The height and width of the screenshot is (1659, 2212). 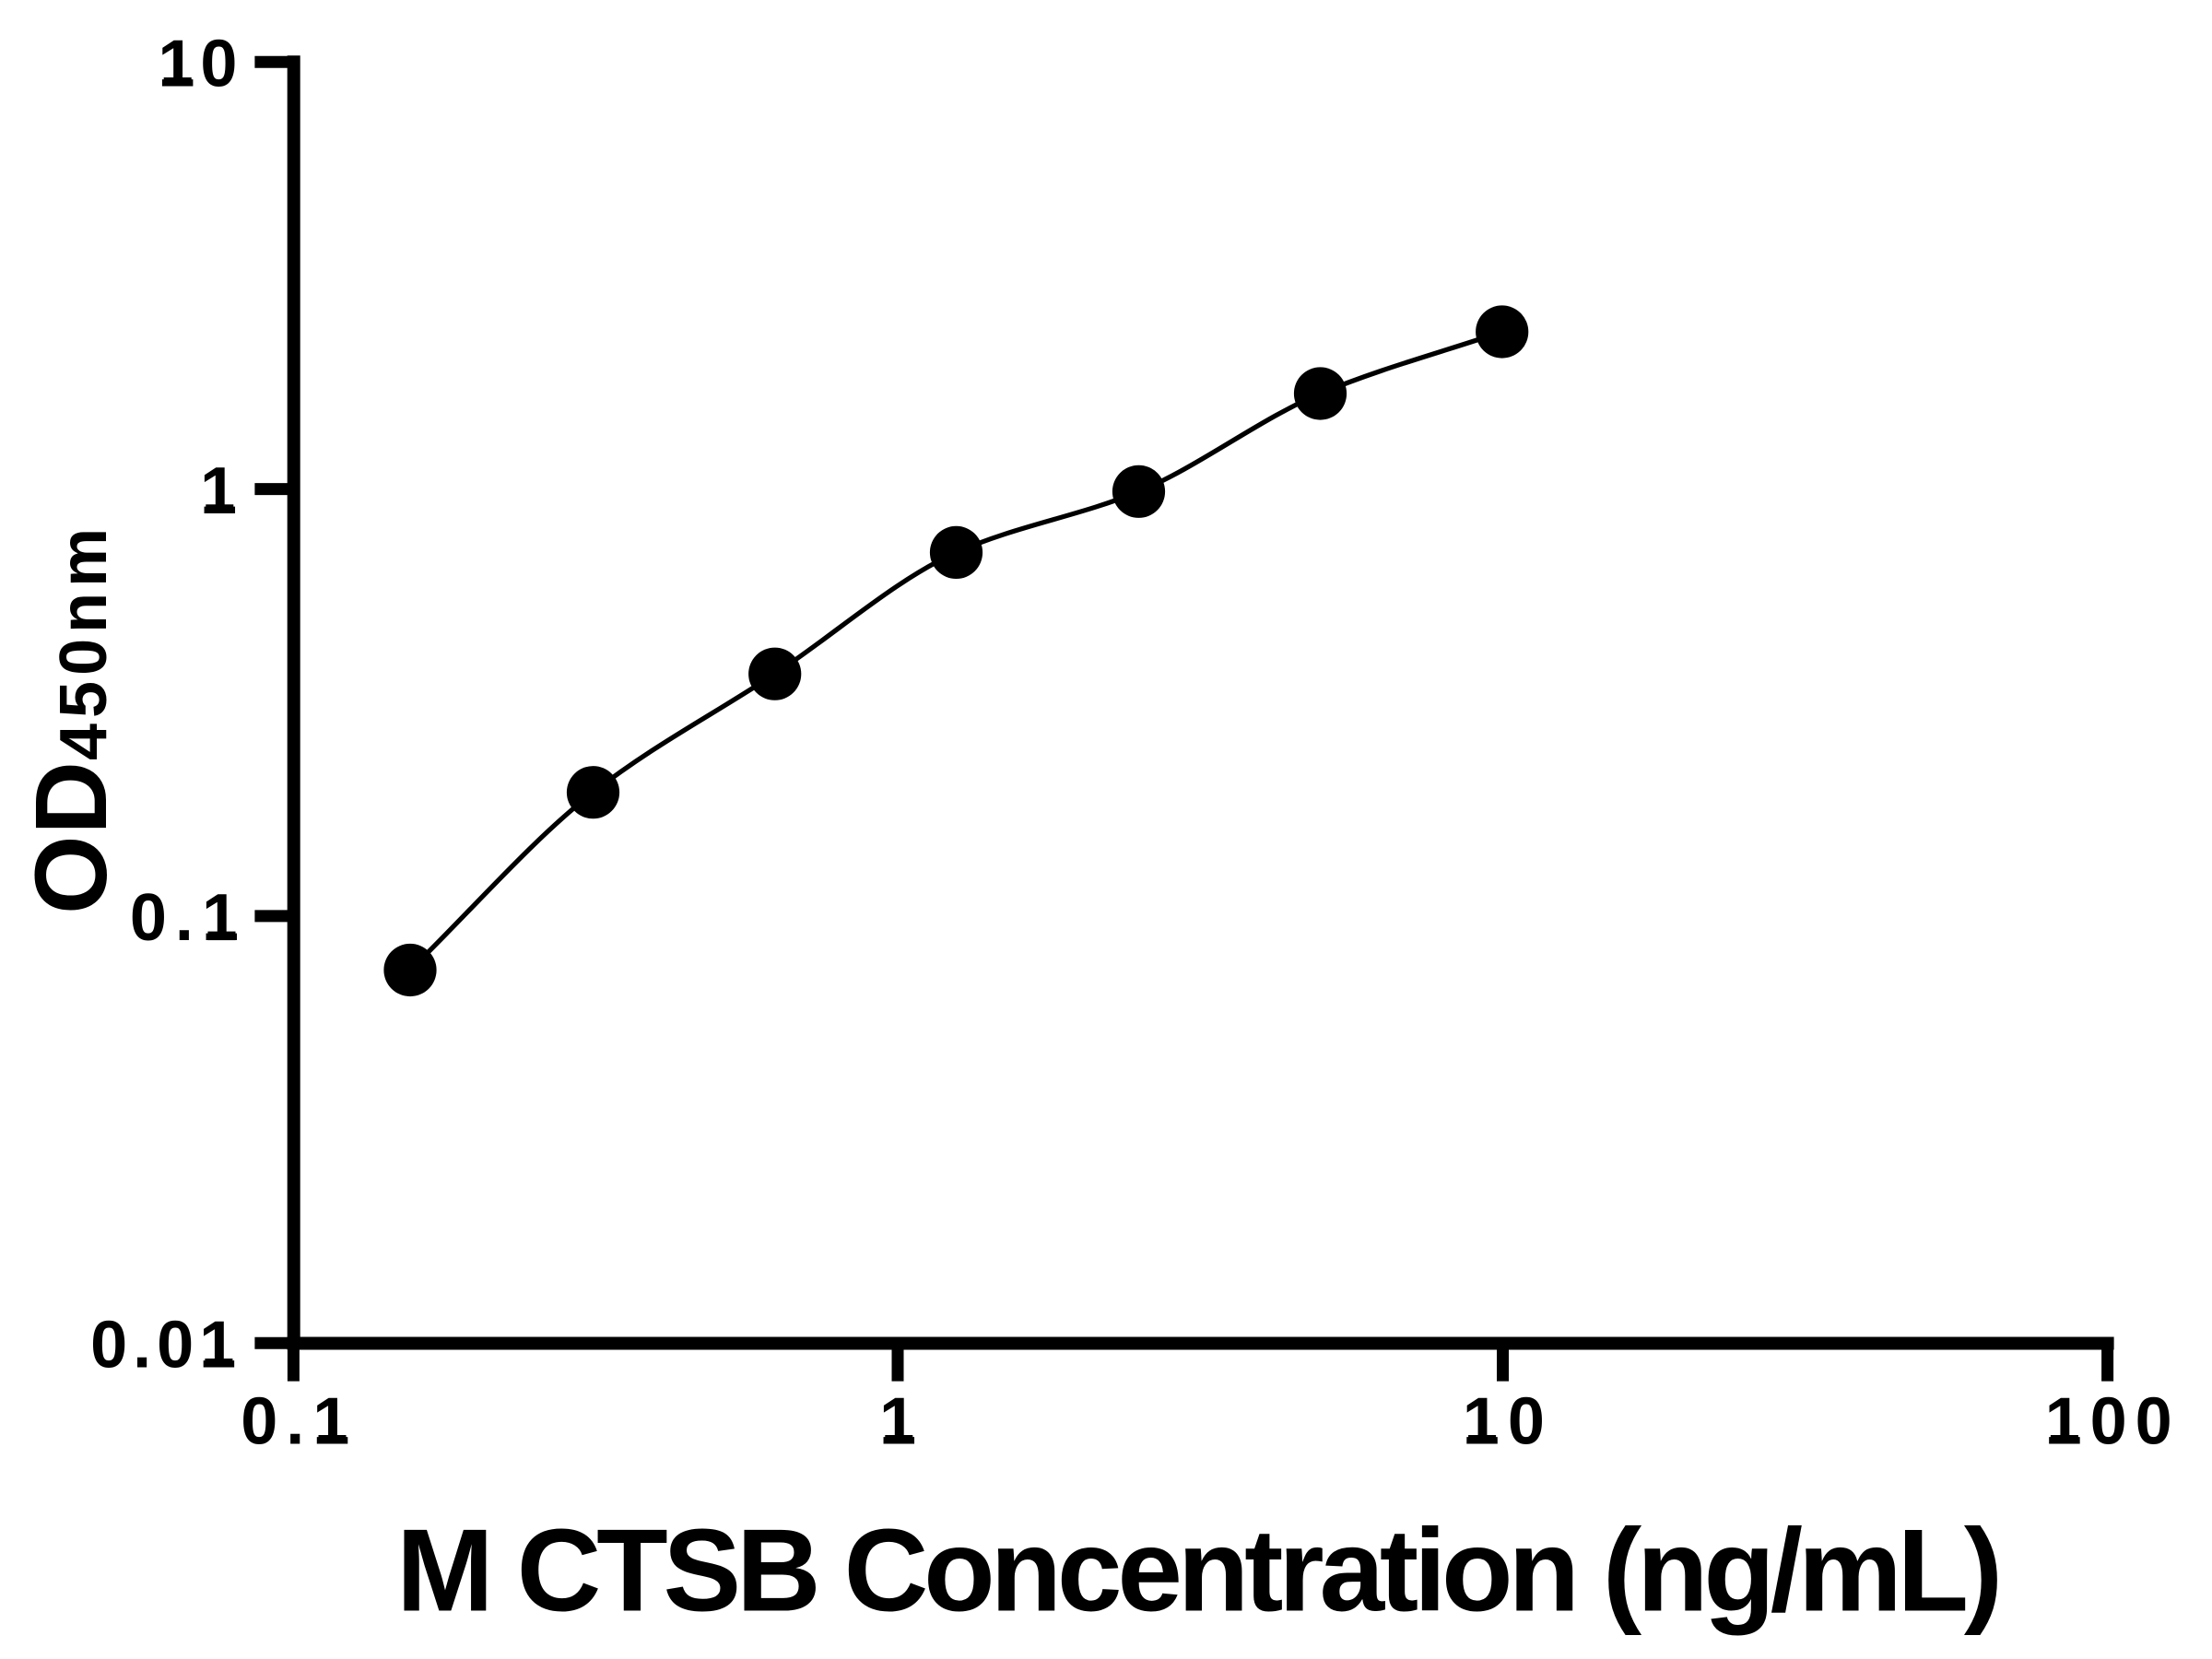 I want to click on svg-text: 0.01, so click(x=165, y=1345).